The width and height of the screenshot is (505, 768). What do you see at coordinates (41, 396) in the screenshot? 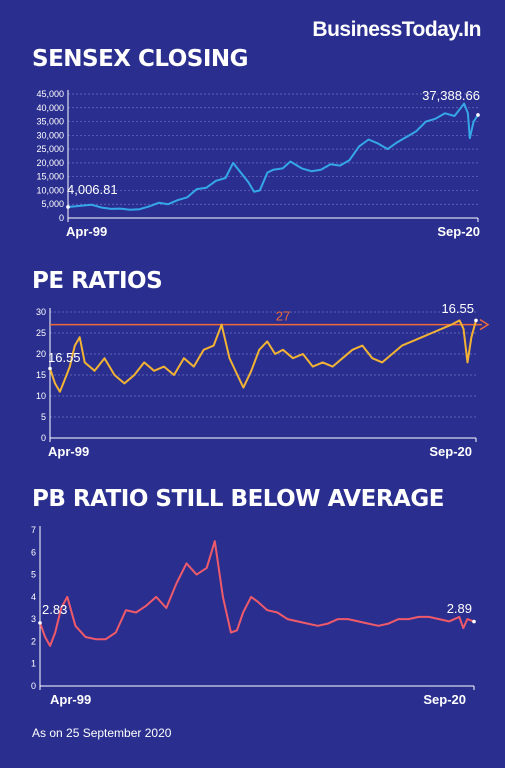
I see `y-tick-label: 10` at bounding box center [41, 396].